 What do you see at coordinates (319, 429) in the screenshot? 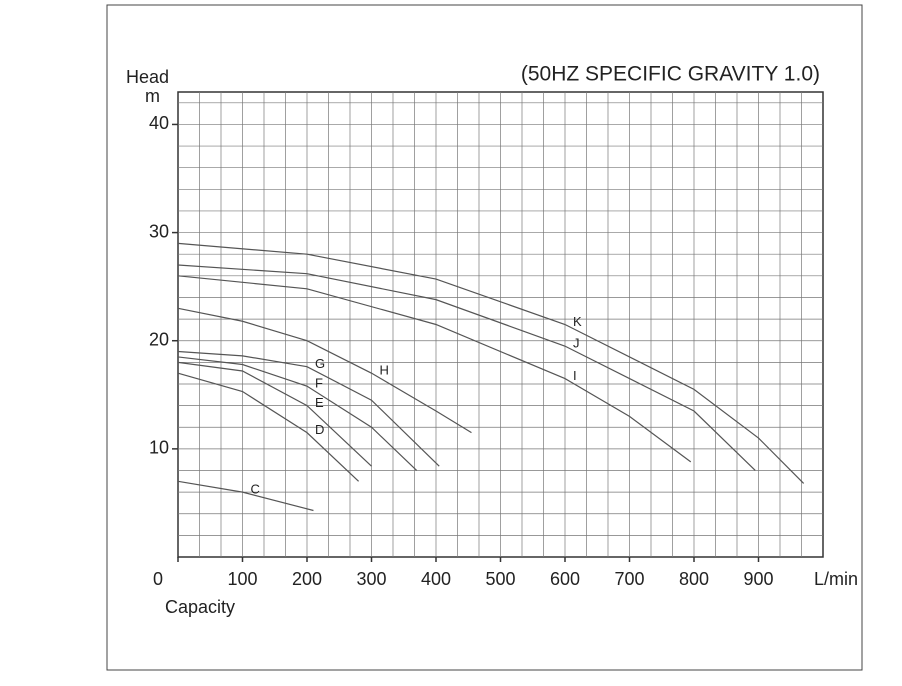
I see `curve-label: D` at bounding box center [319, 429].